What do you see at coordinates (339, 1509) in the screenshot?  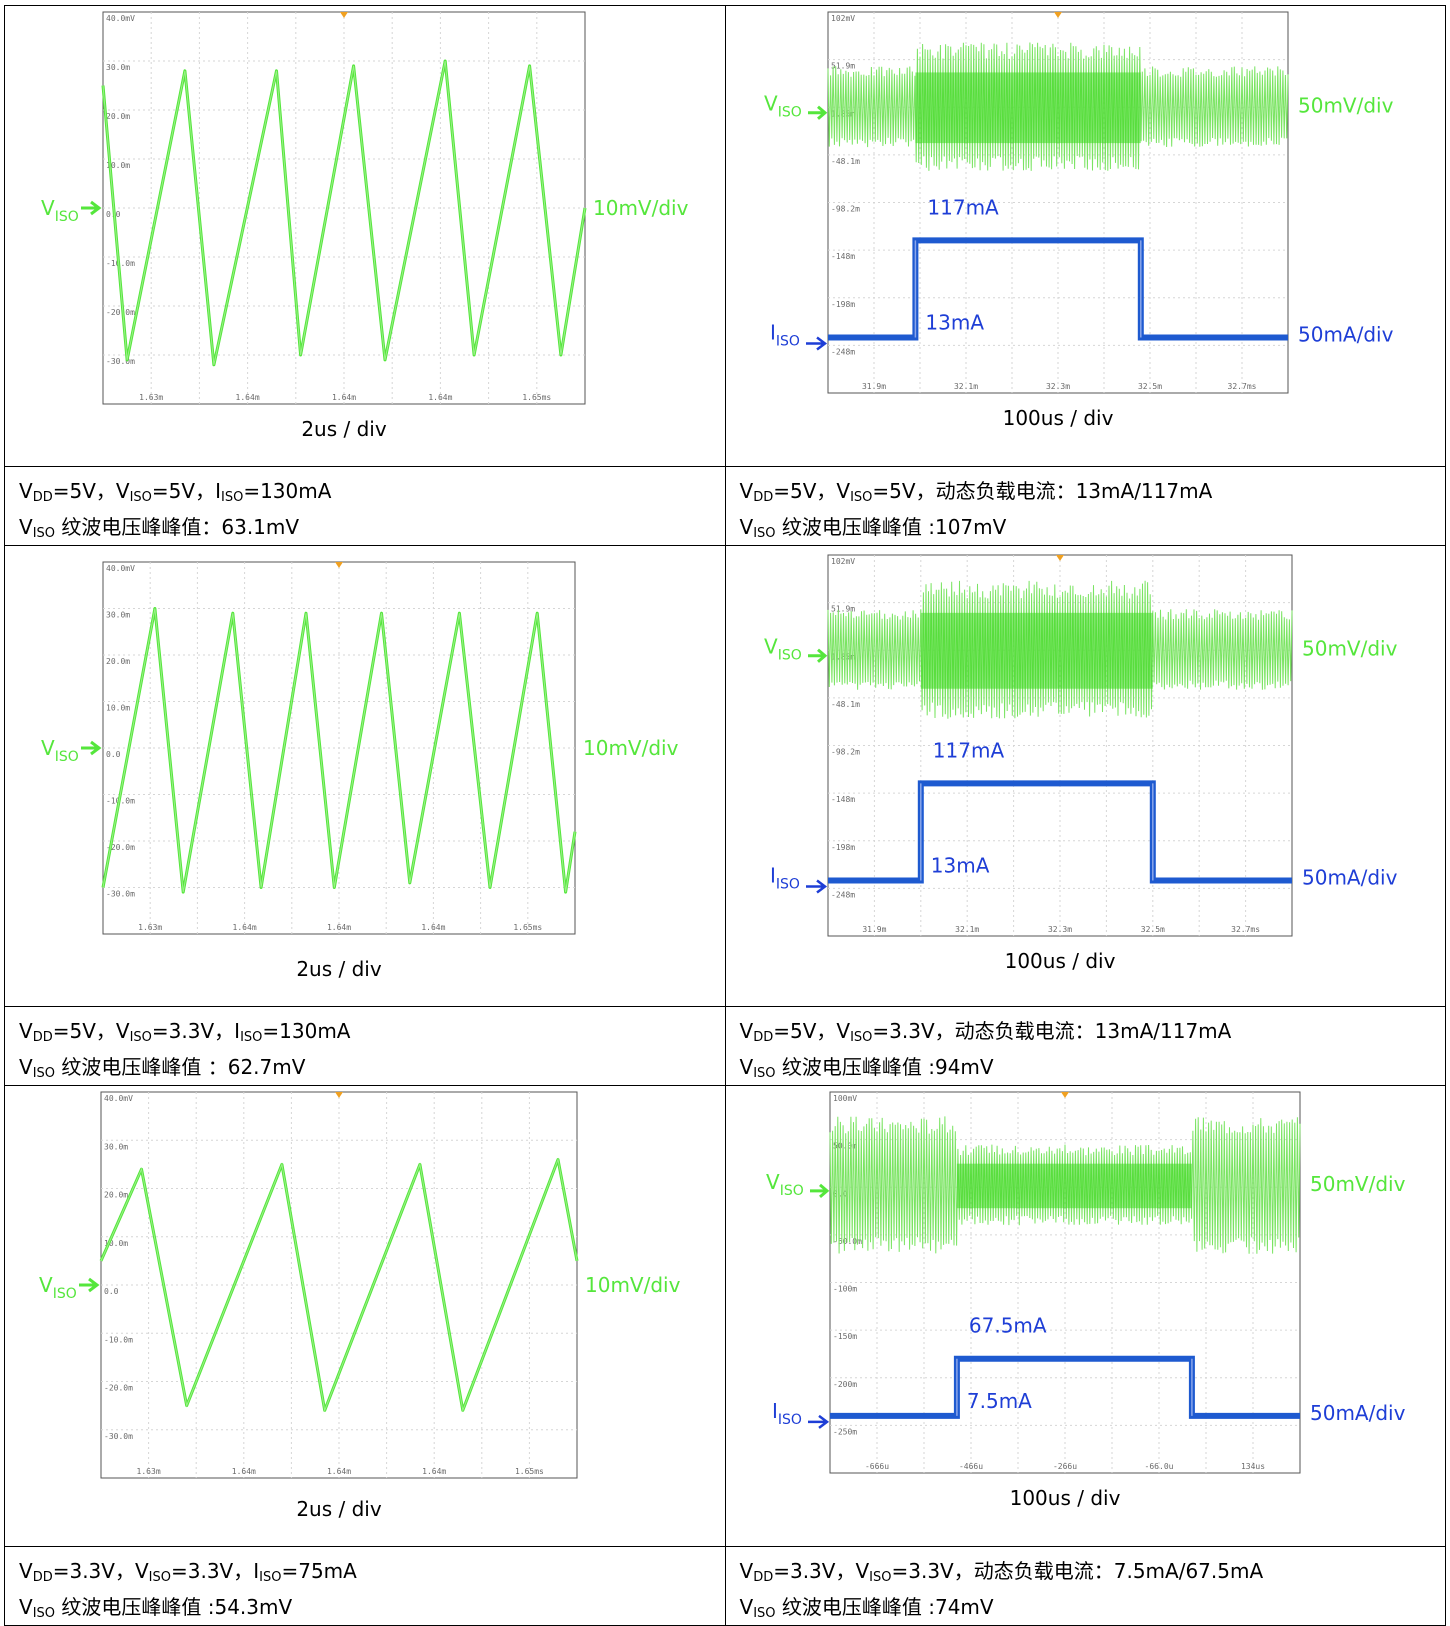 I see `time-div-label: 2us / div` at bounding box center [339, 1509].